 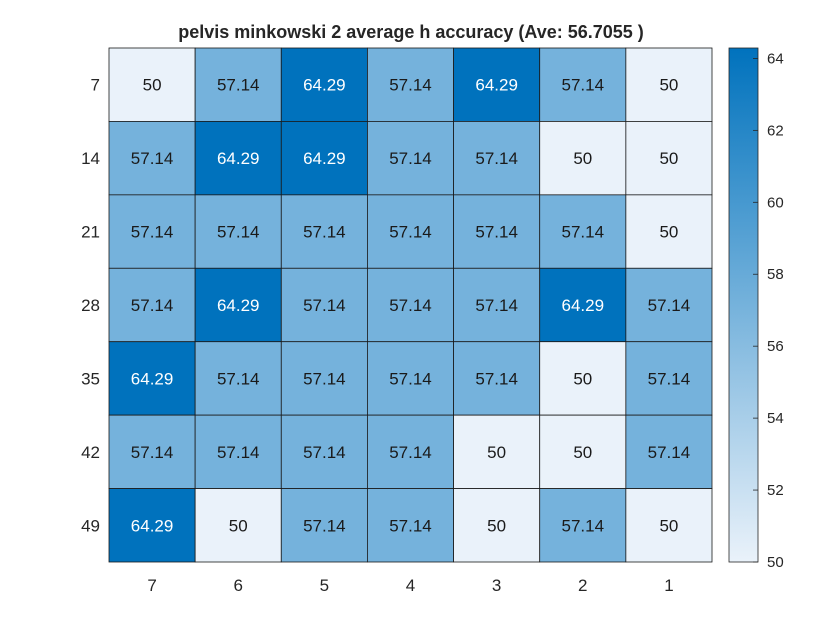 I want to click on x-axis-ticks: 7 6 5 4 3 2 1, so click(x=410, y=585).